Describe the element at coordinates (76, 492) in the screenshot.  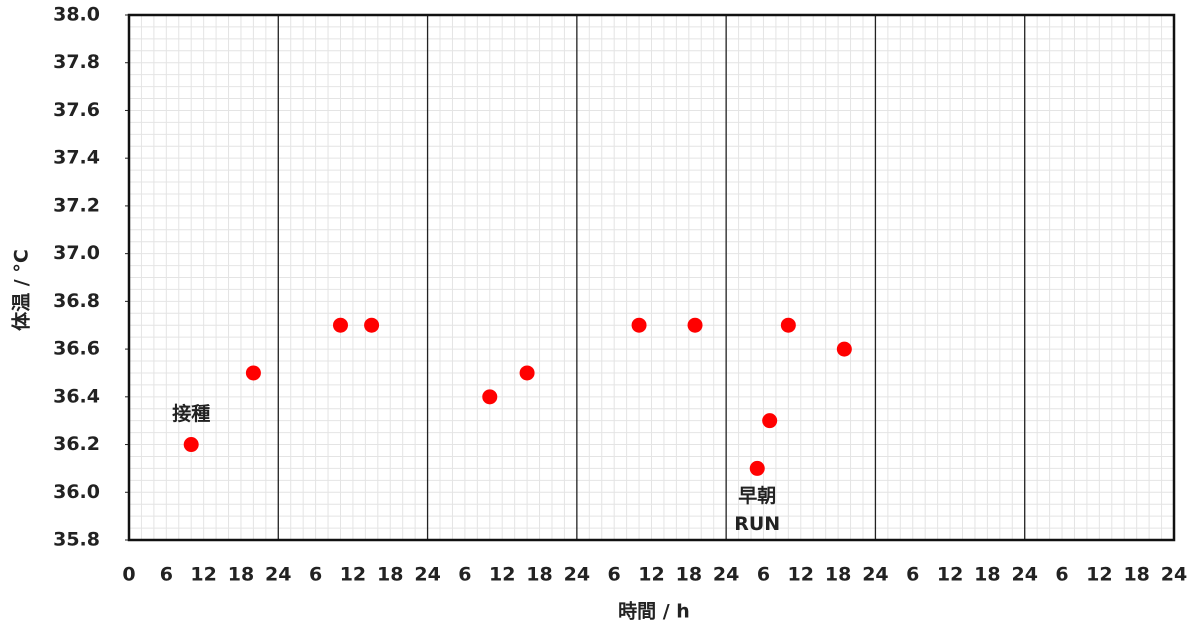
I see `y-tick-label: 36.0` at that location.